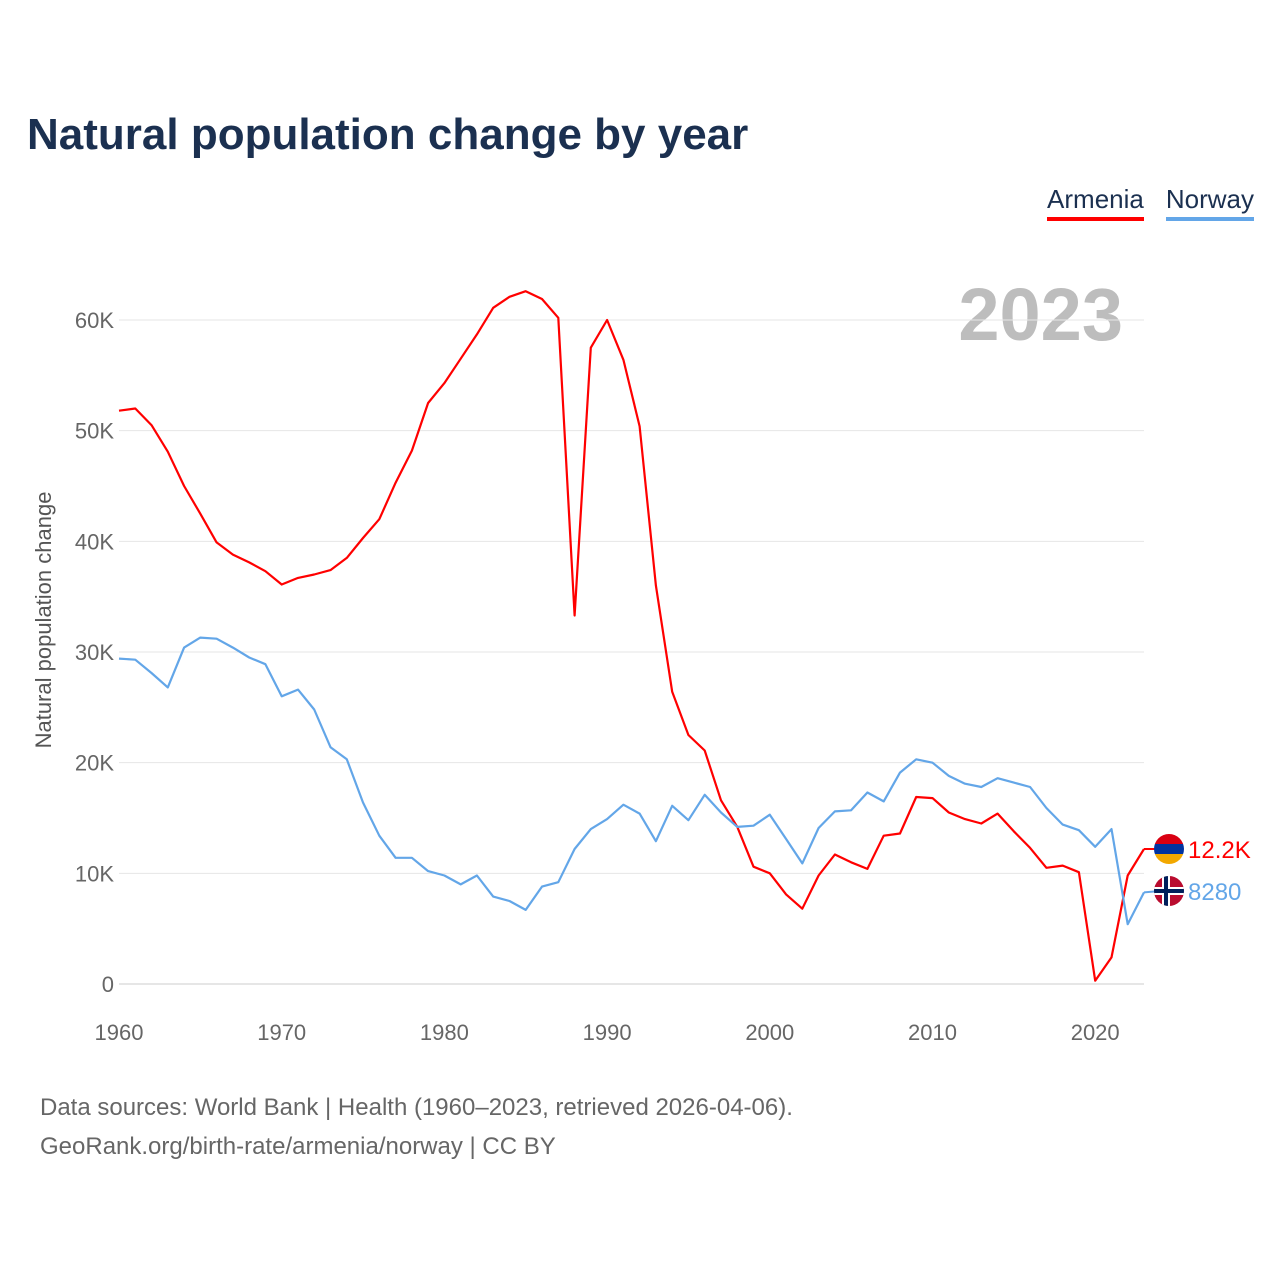 This screenshot has width=1280, height=1280. What do you see at coordinates (281, 1032) in the screenshot?
I see `x-tick-label: 1970` at bounding box center [281, 1032].